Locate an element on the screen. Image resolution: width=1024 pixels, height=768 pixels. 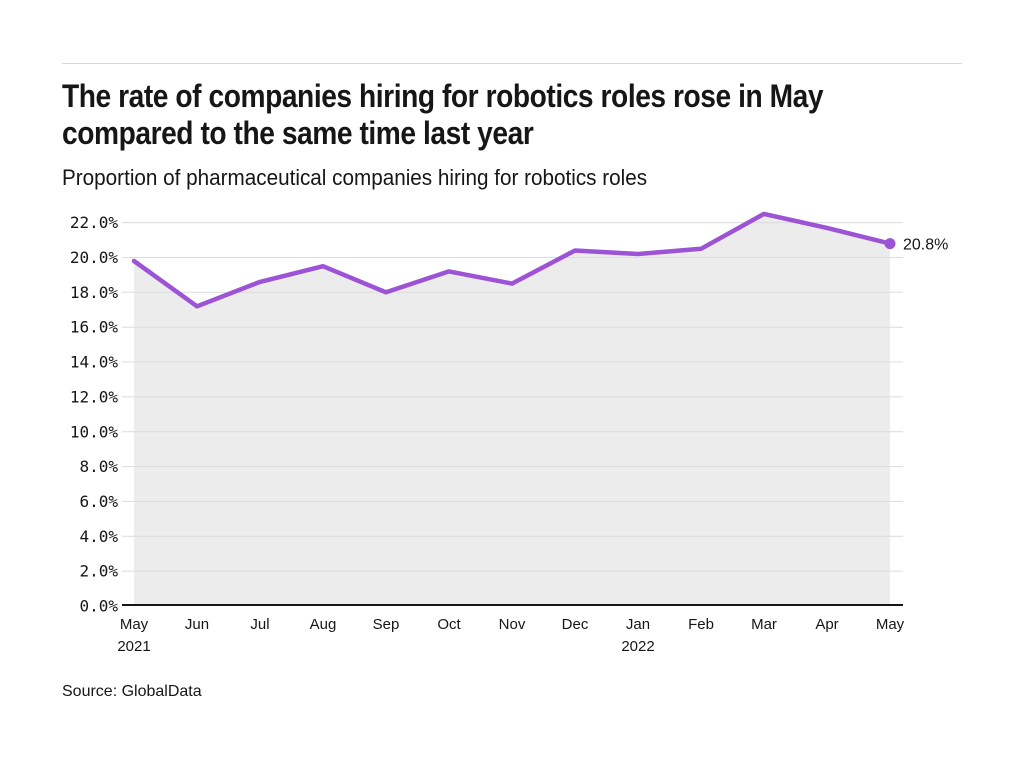
x-tick-label: Aug is located at coordinates (323, 624).